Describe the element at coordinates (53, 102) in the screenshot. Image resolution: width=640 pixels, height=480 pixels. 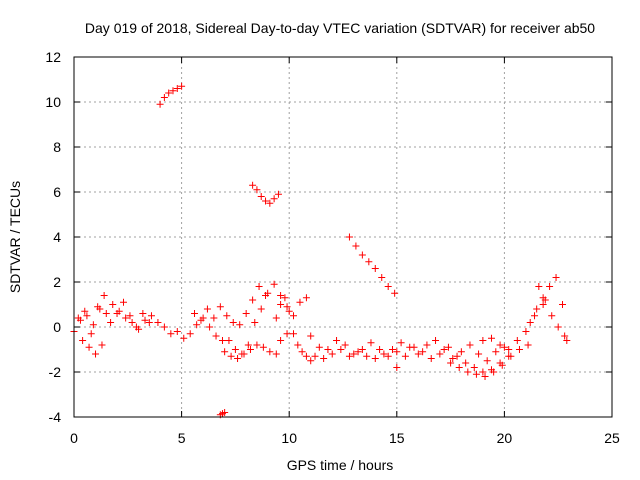
I see `y-tick-label: 10` at that location.